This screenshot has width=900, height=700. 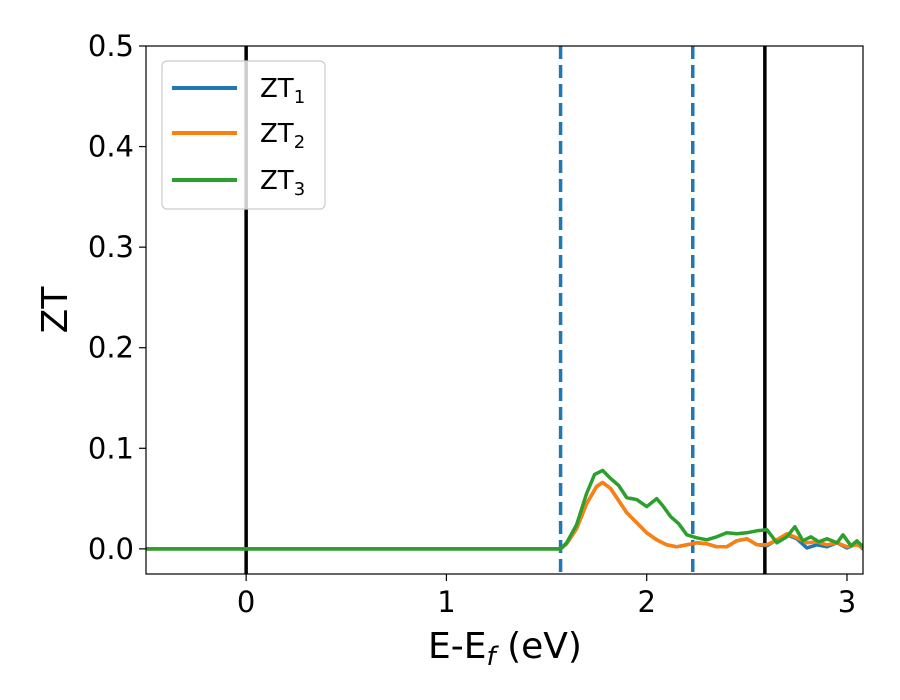 What do you see at coordinates (646, 602) in the screenshot?
I see `x-tick-label-2: 2` at bounding box center [646, 602].